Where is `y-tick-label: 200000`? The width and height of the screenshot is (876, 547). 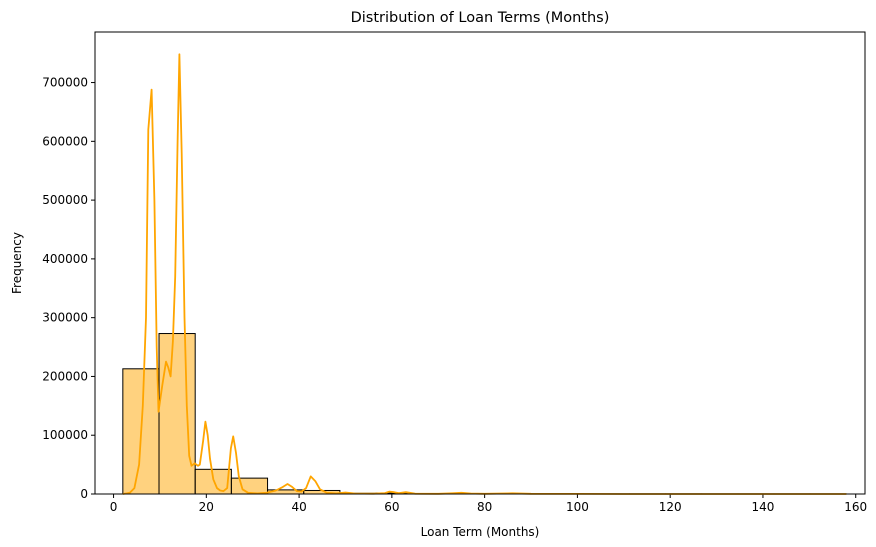 y-tick-label: 200000 is located at coordinates (65, 376).